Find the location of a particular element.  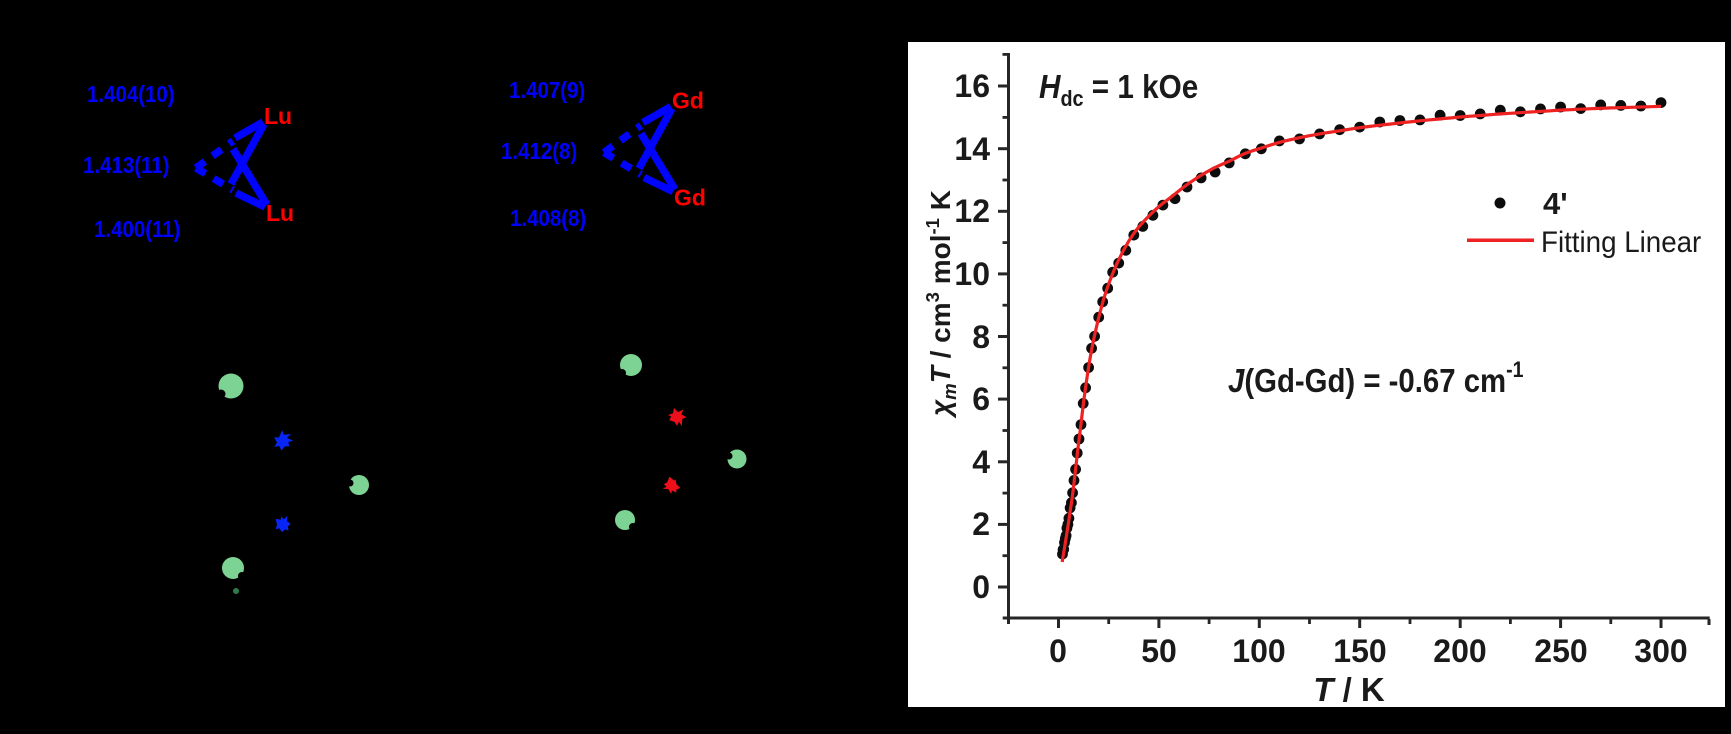

svg-text: 1.412(8) is located at coordinates (539, 151).